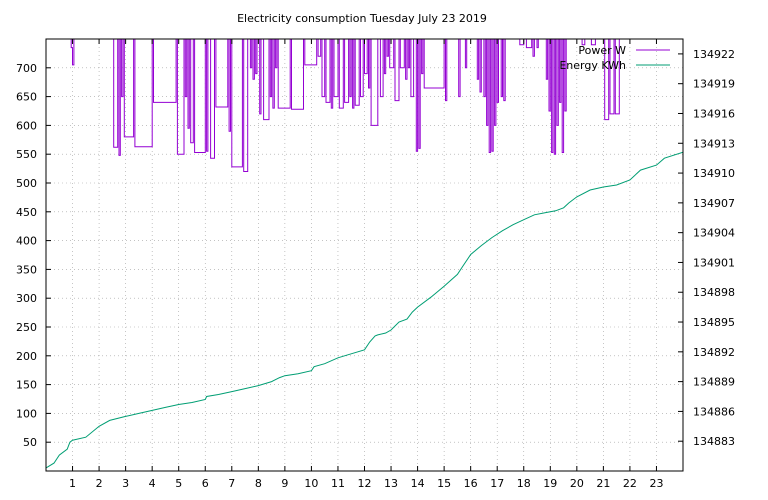 The image size is (768, 500). I want to click on y2-tick-label: 134922, so click(714, 54).